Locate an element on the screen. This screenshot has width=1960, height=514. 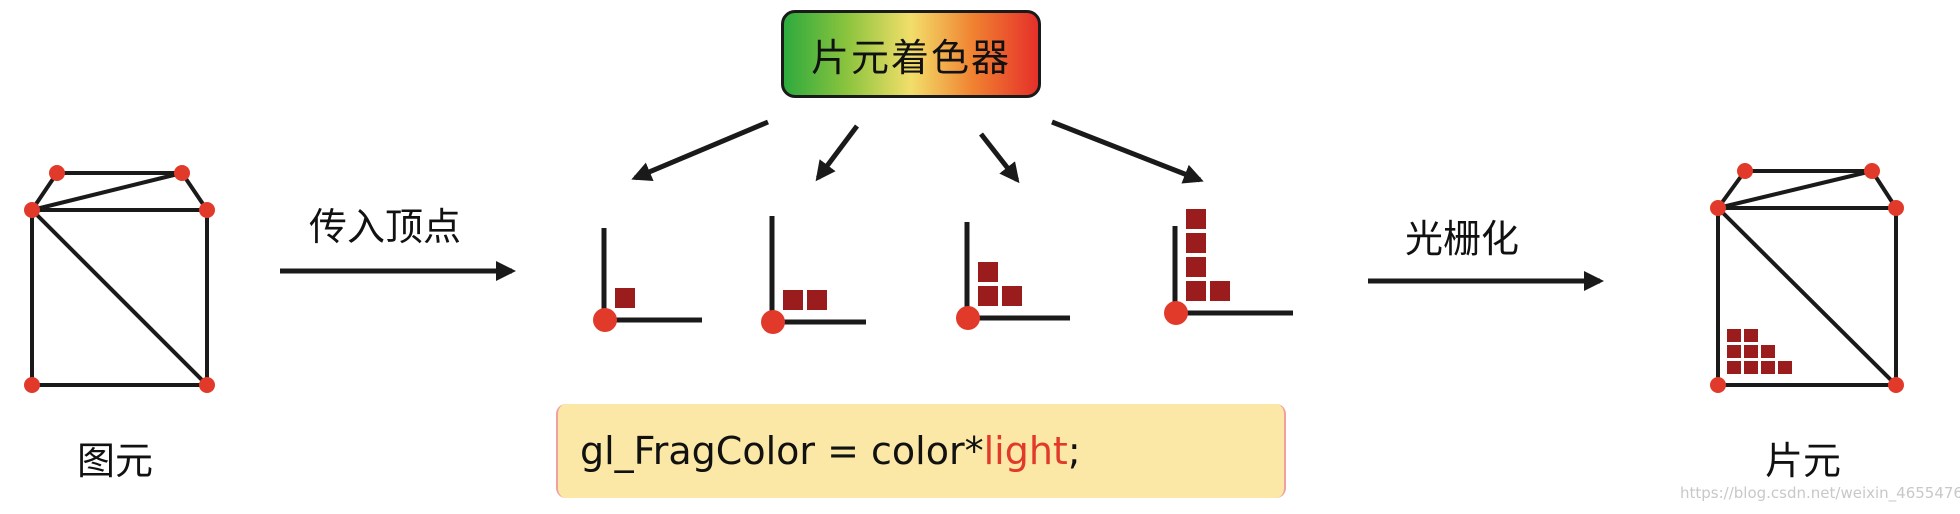
watermark: https://blog.csdn.net/weixin_46554760 is located at coordinates (1820, 493).